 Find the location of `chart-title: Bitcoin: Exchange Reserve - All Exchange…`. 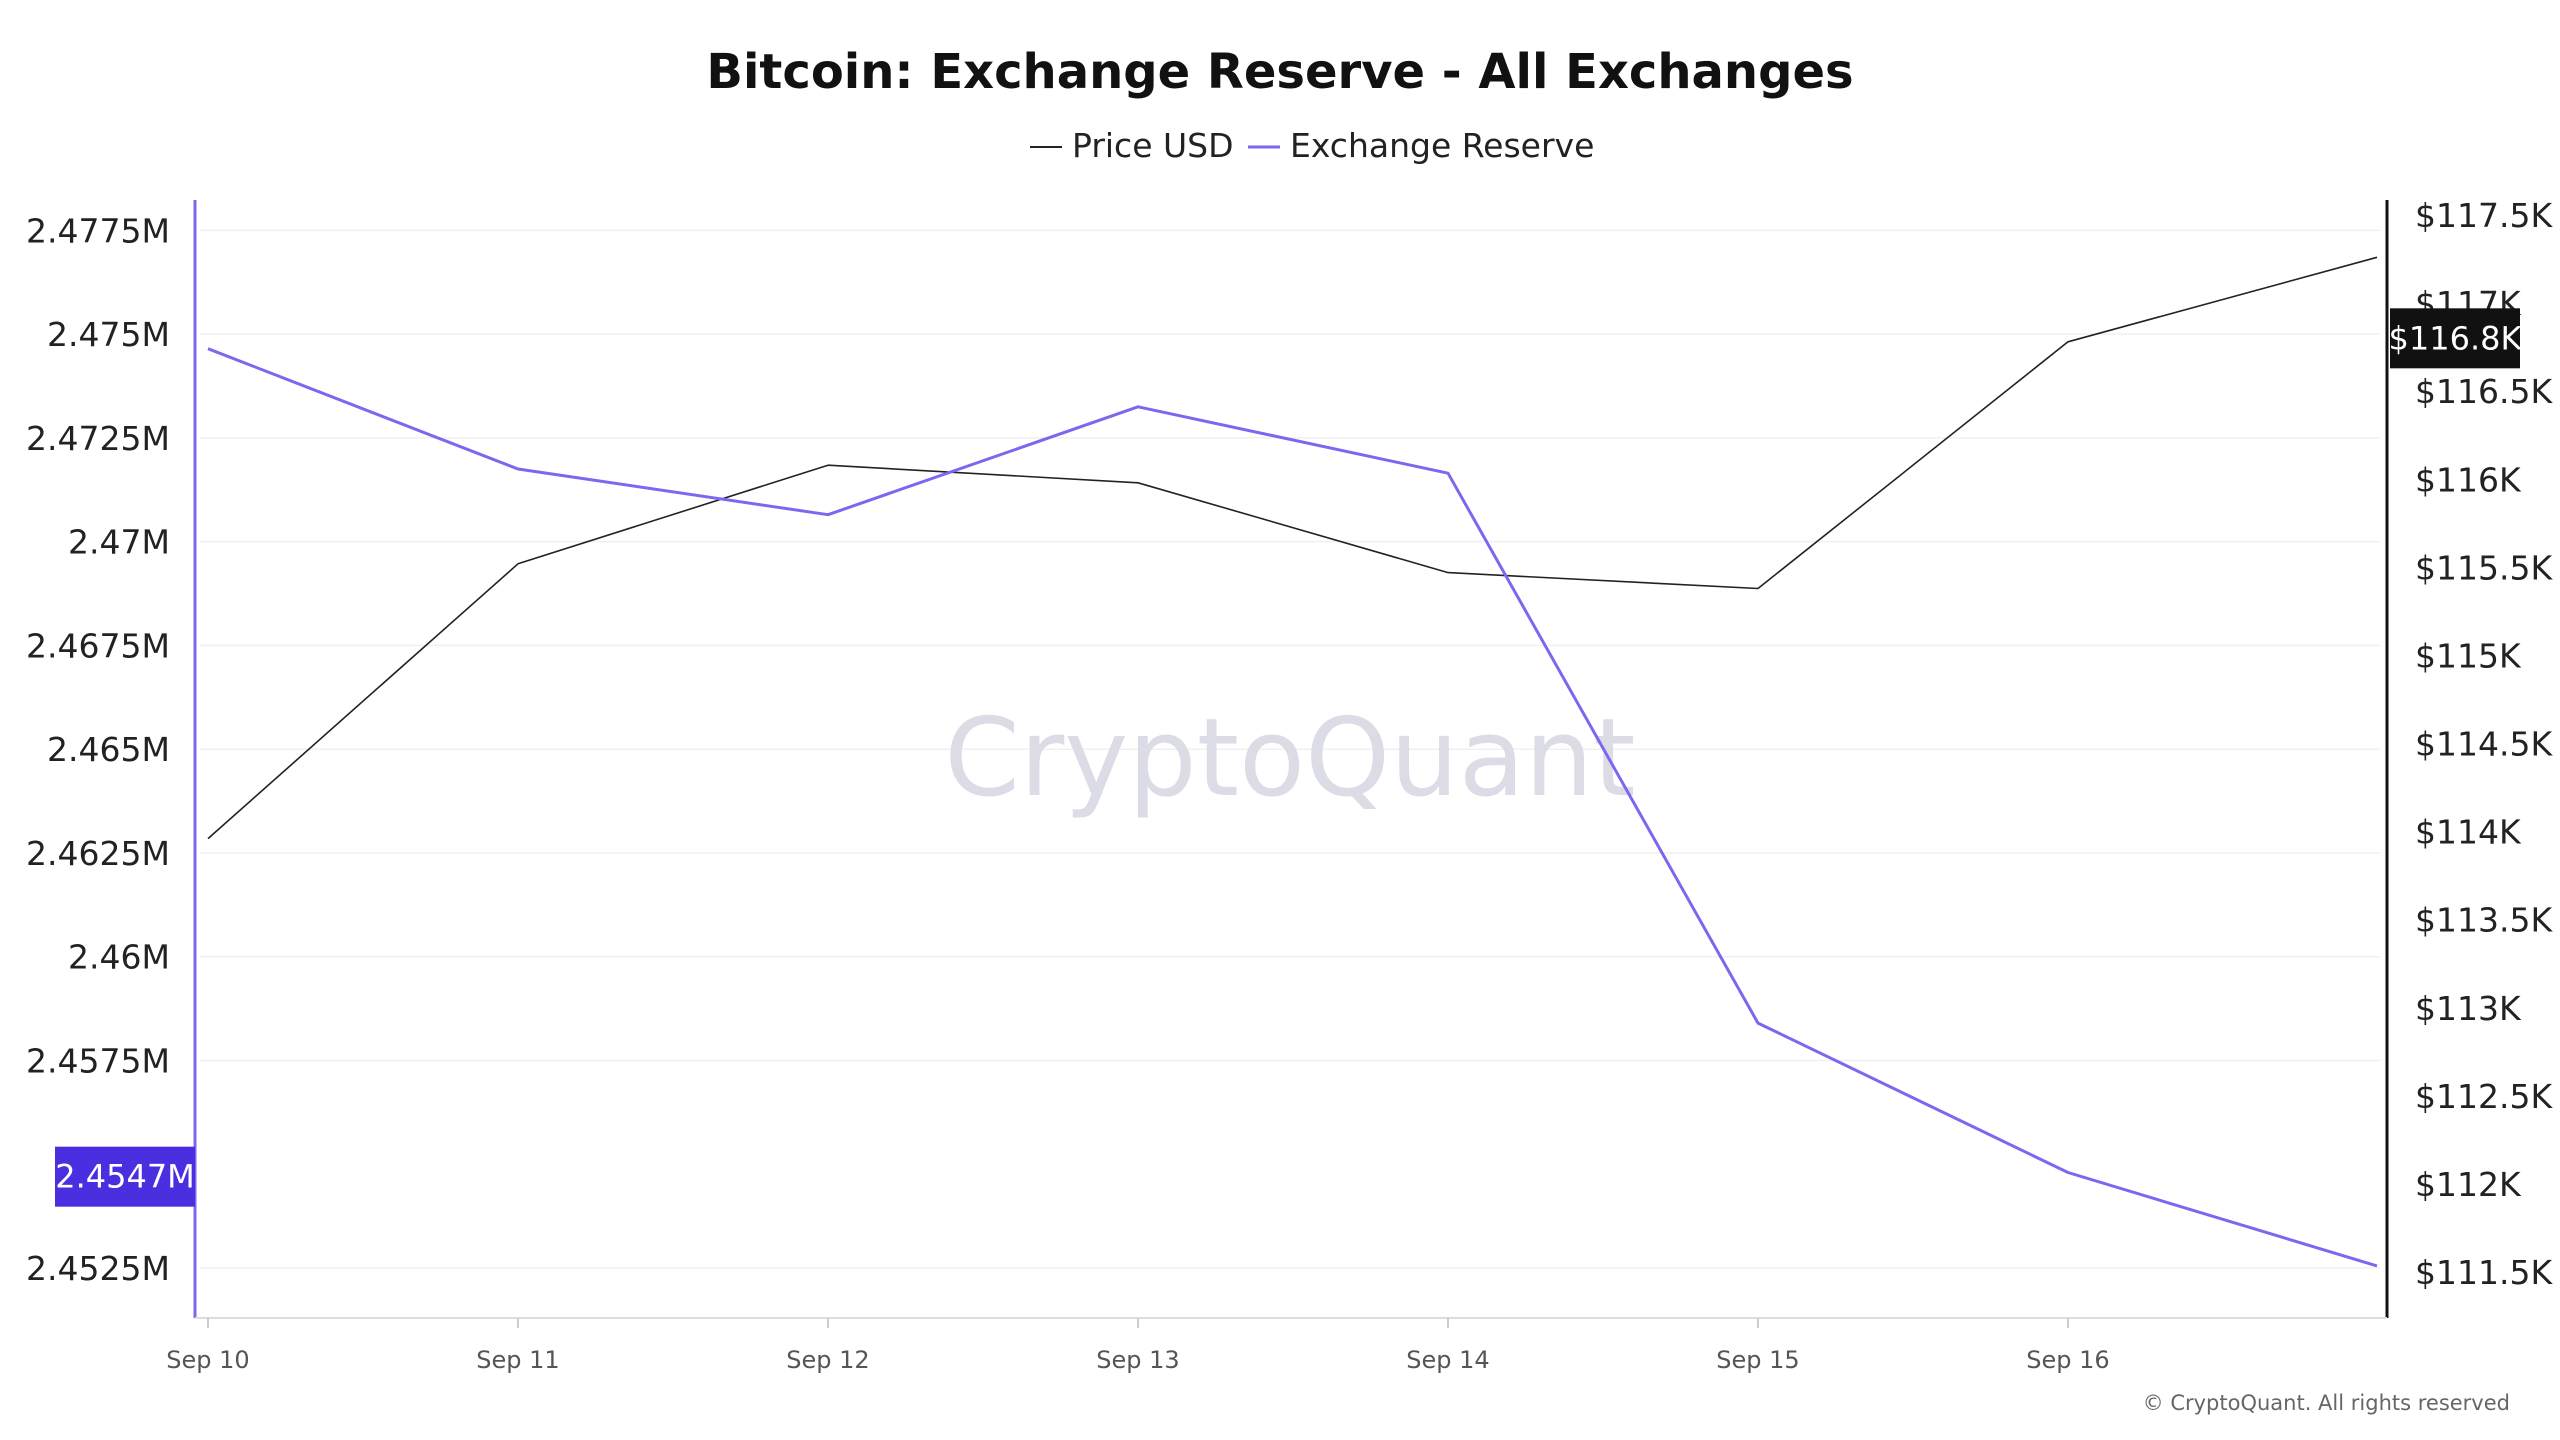

chart-title: Bitcoin: Exchange Reserve - All Exchange… is located at coordinates (1279, 72).